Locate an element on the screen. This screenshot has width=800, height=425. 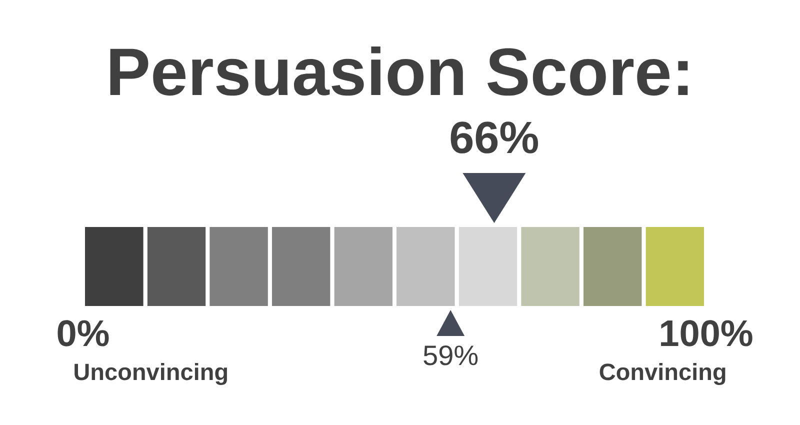
text: Convincing is located at coordinates (663, 373).